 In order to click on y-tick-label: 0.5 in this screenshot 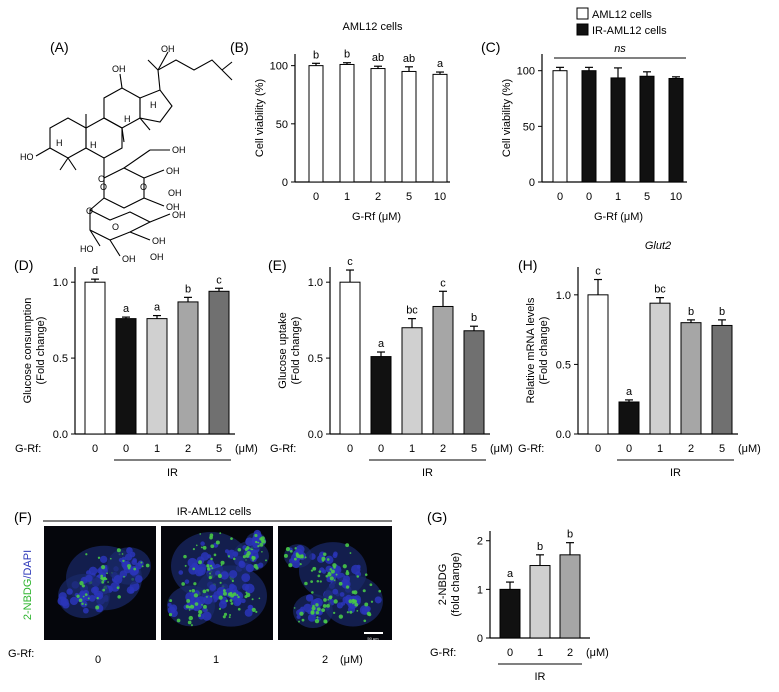, I will do `click(563, 365)`.